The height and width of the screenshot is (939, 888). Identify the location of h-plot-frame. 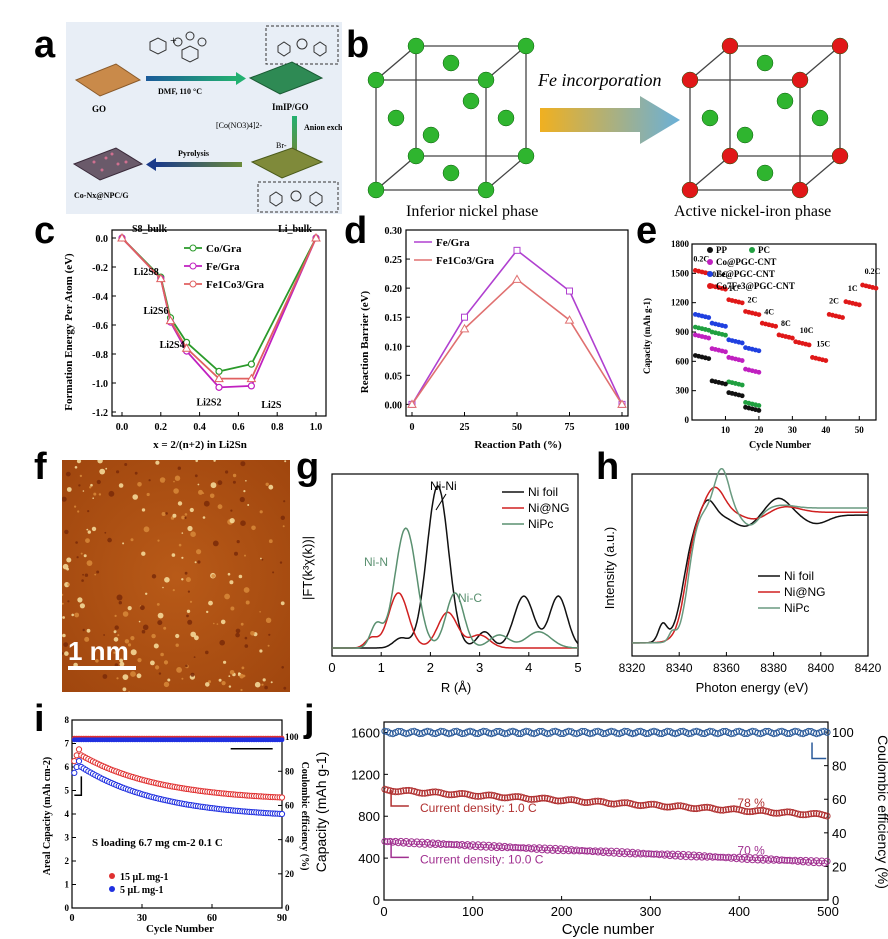
(750, 565).